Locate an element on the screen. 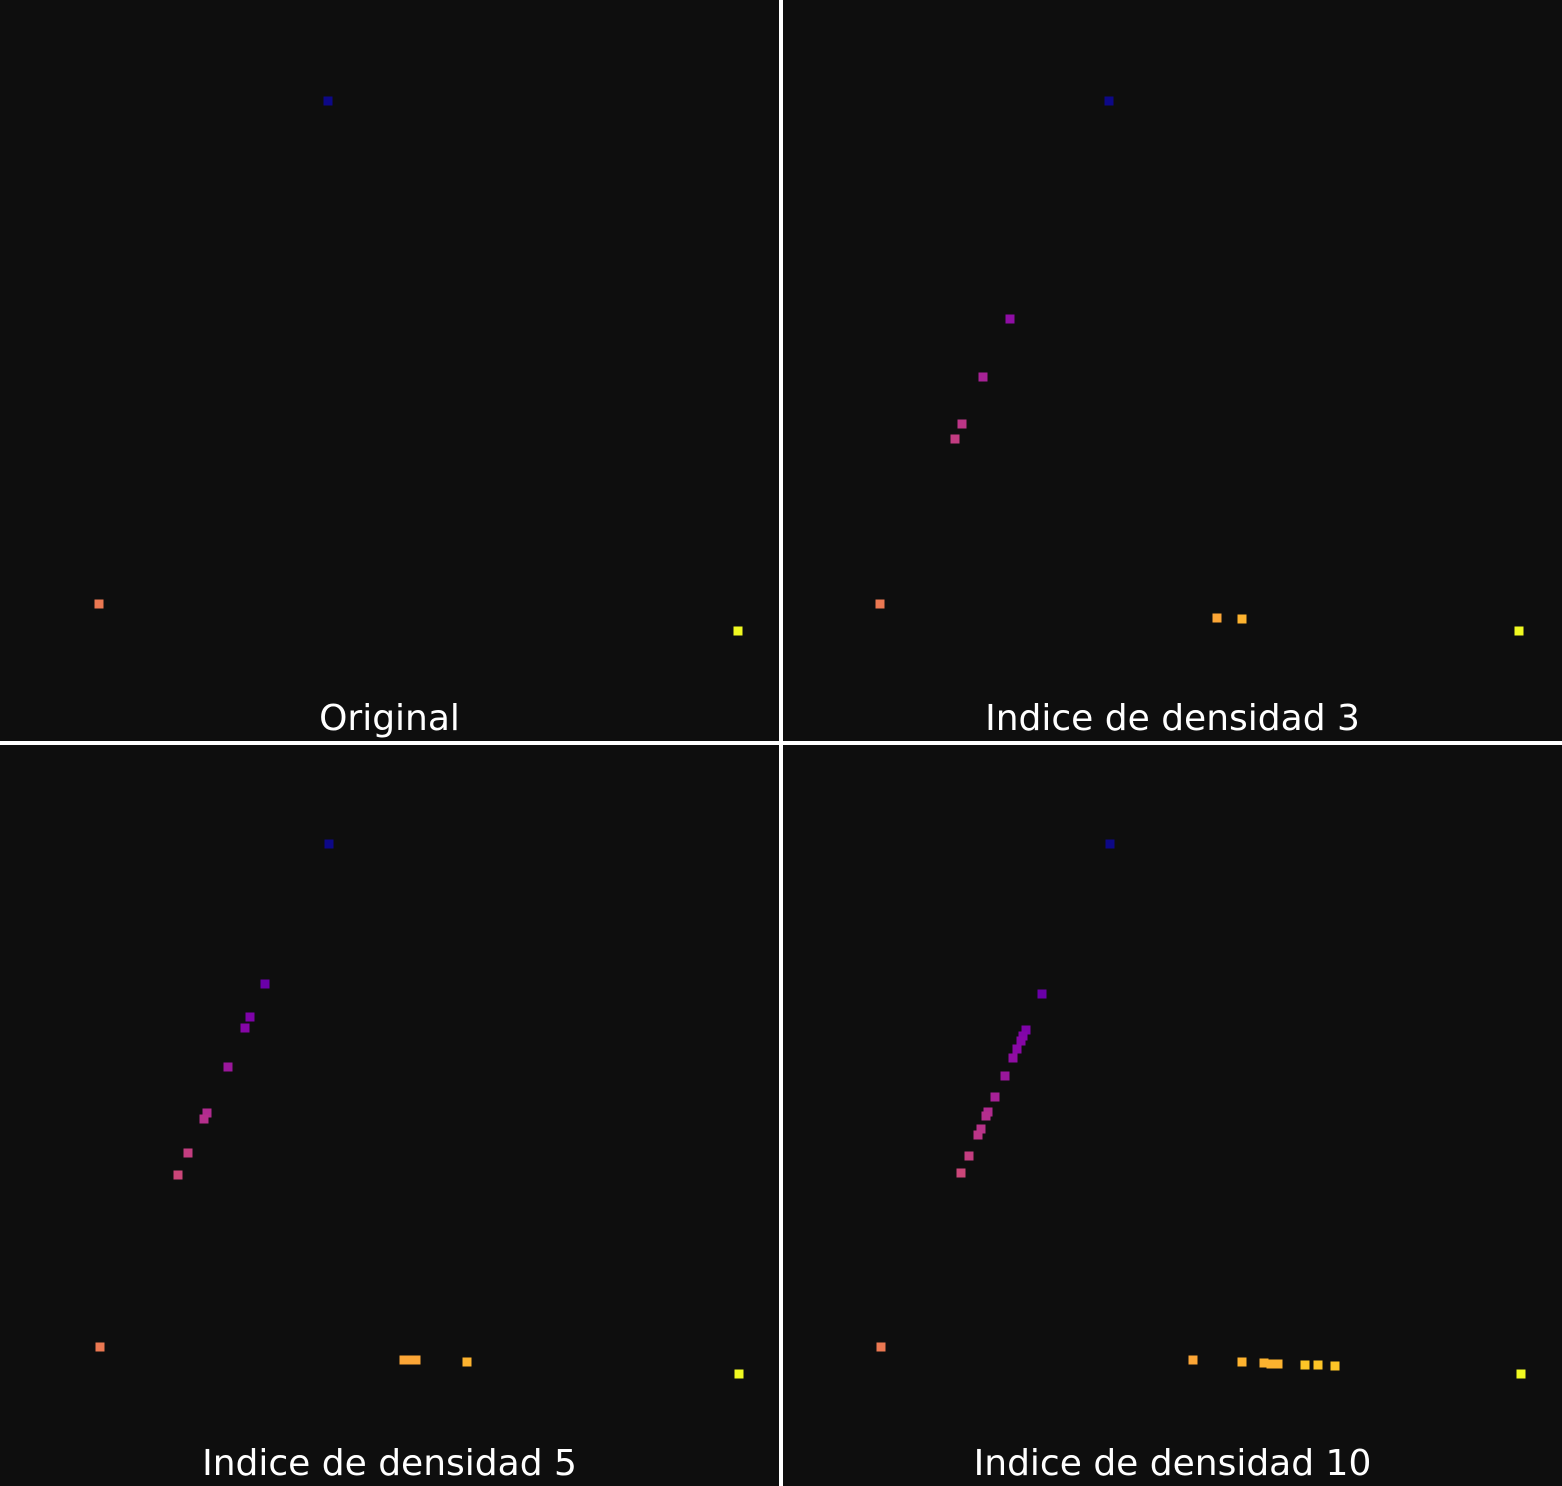 This screenshot has height=1486, width=1562. panel-title: Original is located at coordinates (389, 718).